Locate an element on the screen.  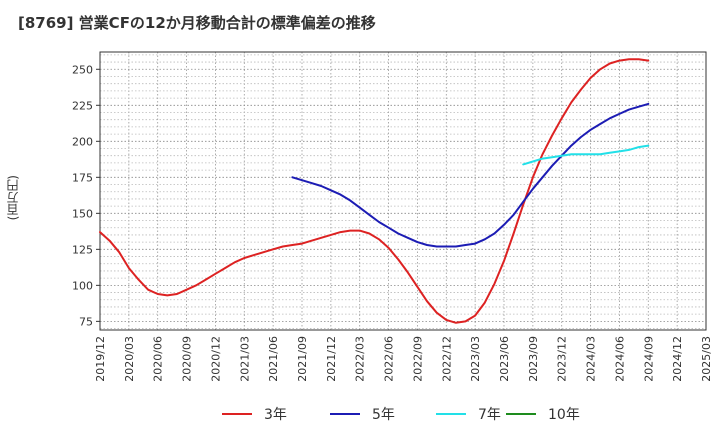
x-tick-label: 2024/12 is located at coordinates (677, 359).